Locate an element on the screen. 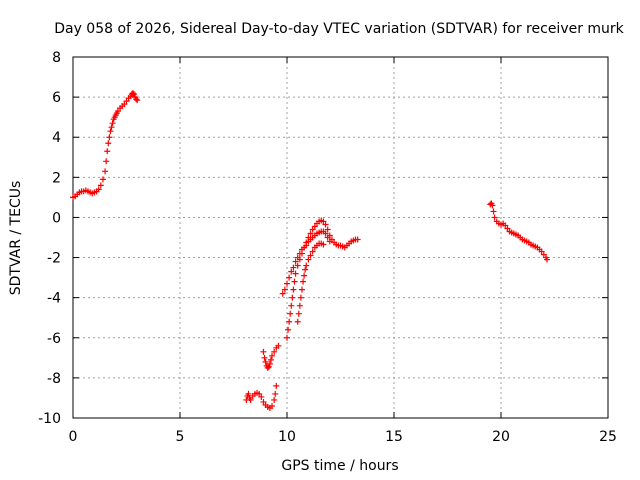 This screenshot has height=480, width=640. y-tick-label: 0 is located at coordinates (56, 218).